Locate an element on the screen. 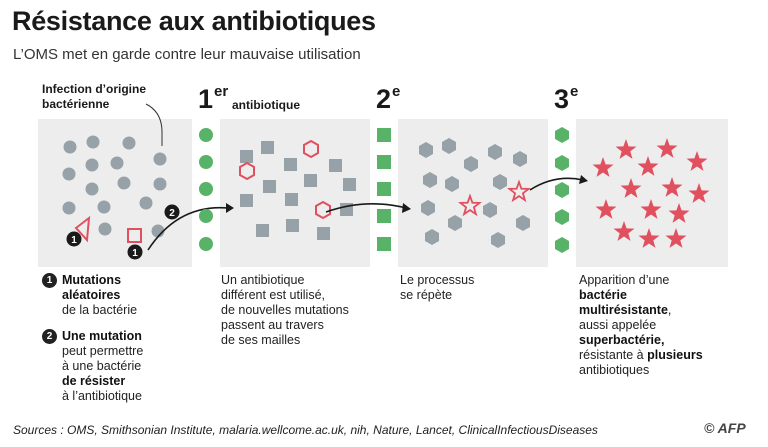 This screenshot has width=768, height=447. desc-step-3-punct: , is located at coordinates (669, 310).